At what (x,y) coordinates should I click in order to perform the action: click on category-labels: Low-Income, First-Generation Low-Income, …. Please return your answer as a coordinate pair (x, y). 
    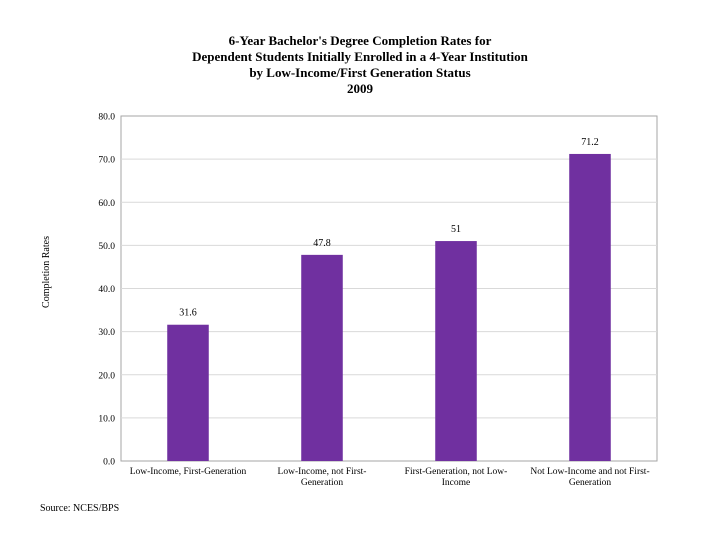
    Looking at the image, I should click on (390, 477).